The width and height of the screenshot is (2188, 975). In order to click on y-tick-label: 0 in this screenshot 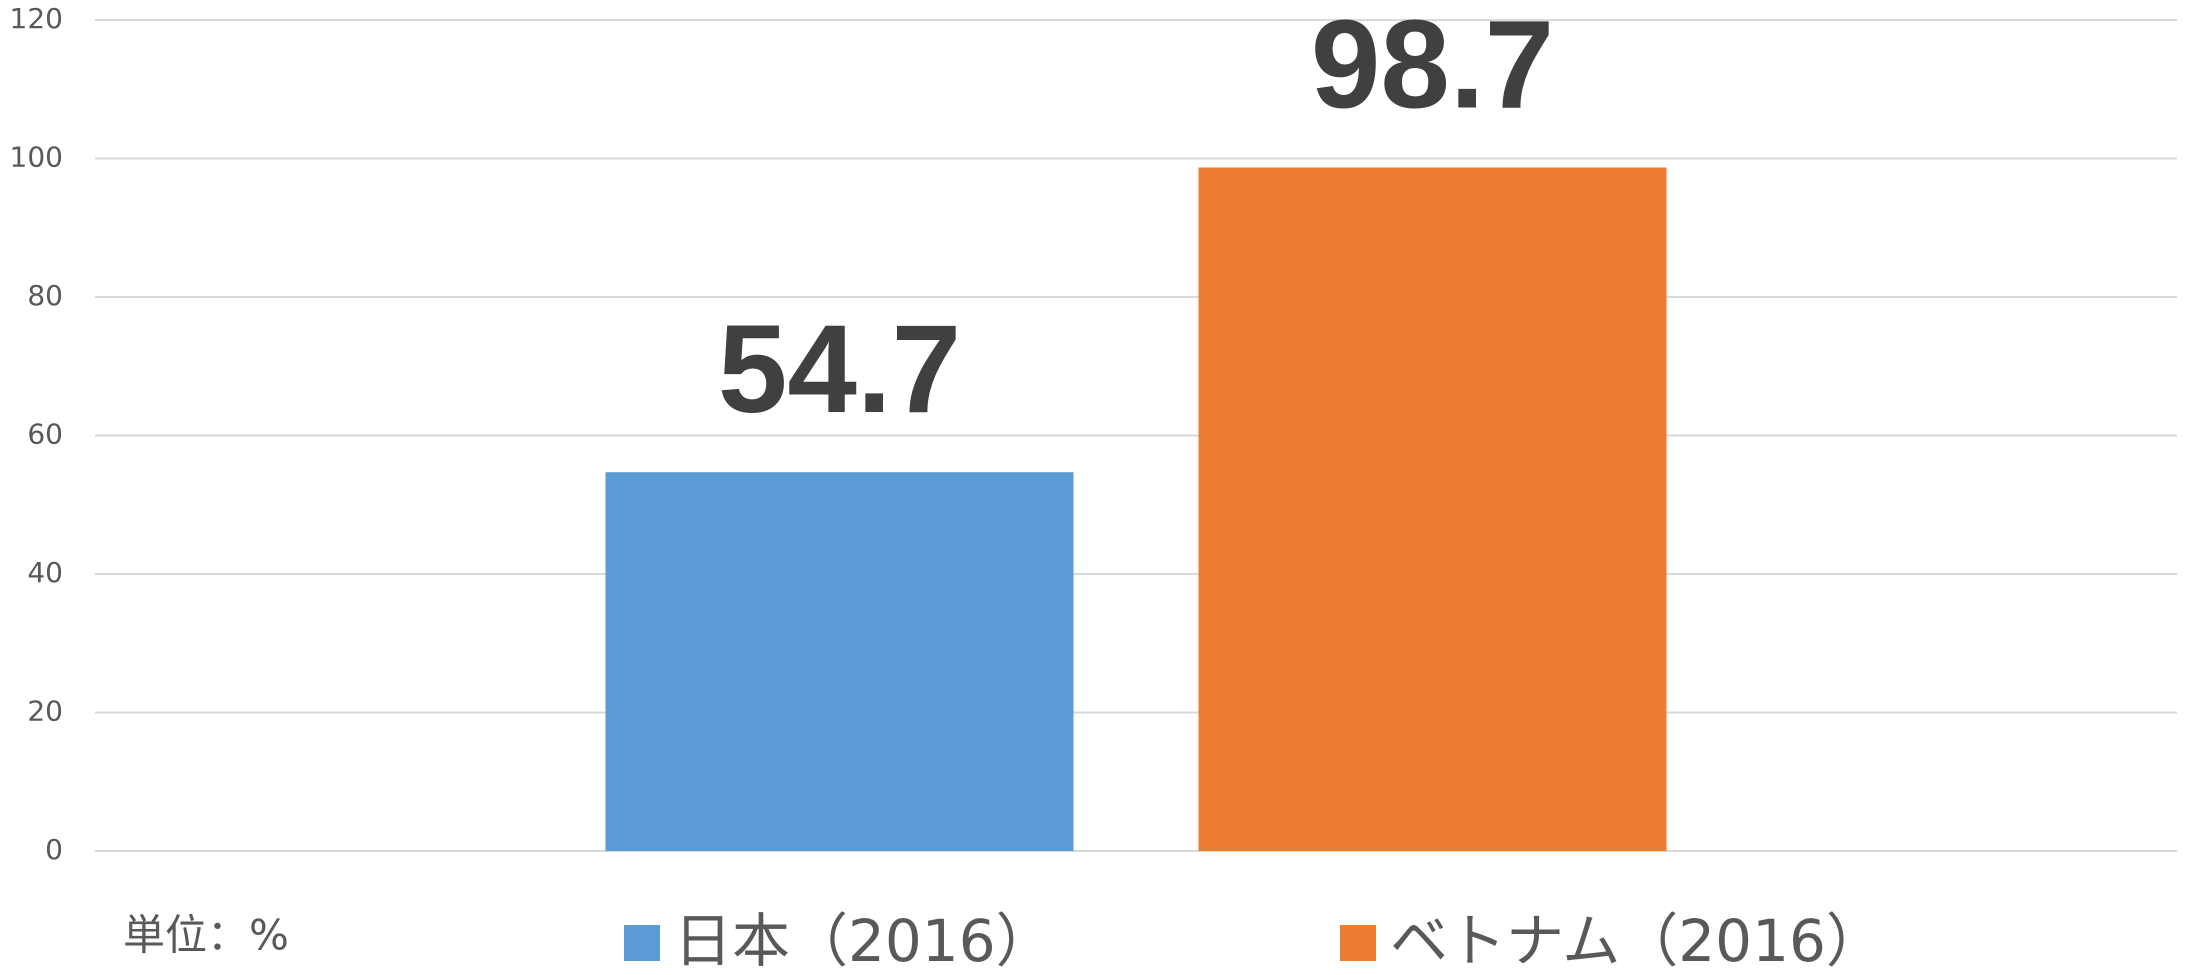, I will do `click(54, 849)`.